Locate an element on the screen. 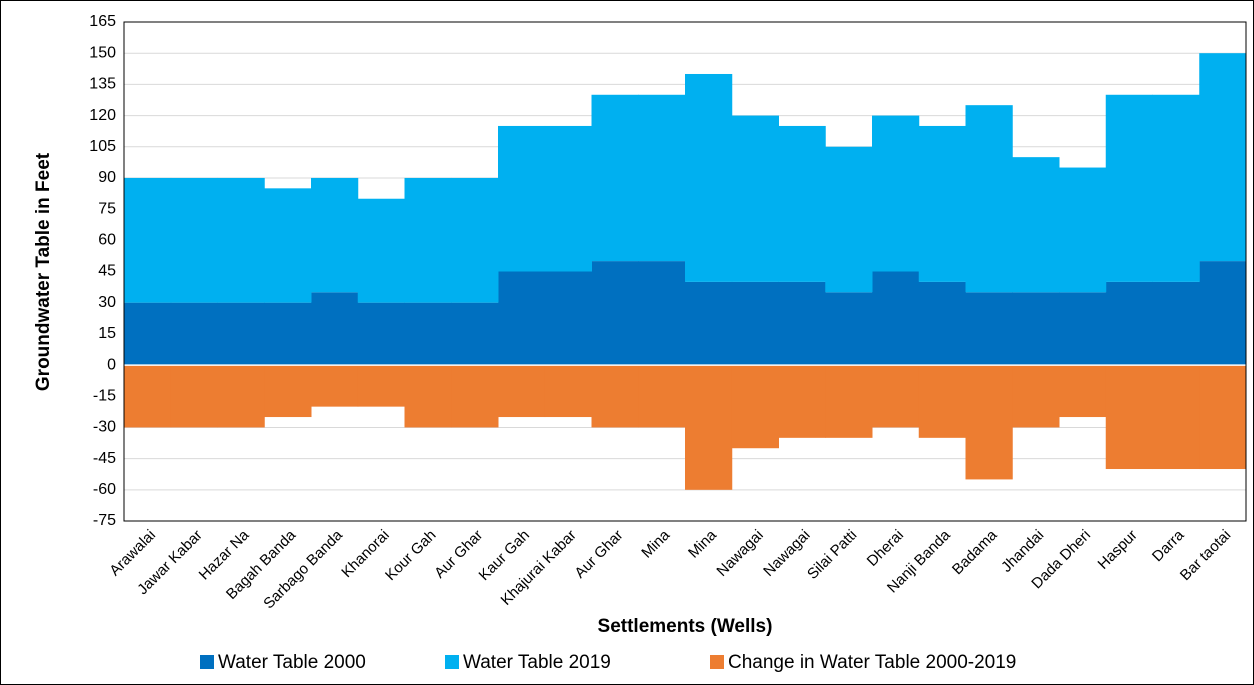  y-tick-label: 135 is located at coordinates (102, 84).